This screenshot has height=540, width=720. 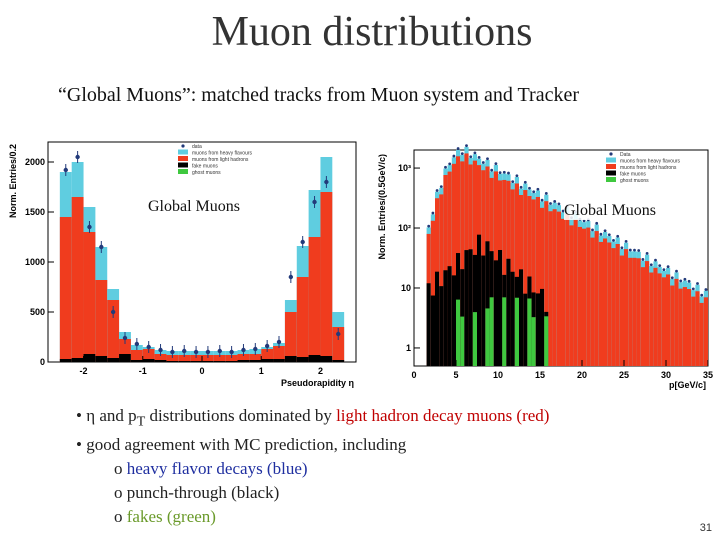 I want to click on momentum-plot-overlay-label: Global Muons, so click(x=610, y=211).